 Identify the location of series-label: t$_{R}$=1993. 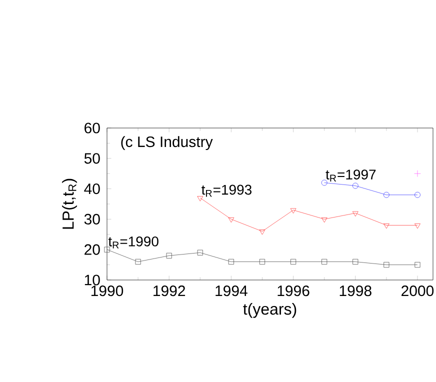
(227, 190).